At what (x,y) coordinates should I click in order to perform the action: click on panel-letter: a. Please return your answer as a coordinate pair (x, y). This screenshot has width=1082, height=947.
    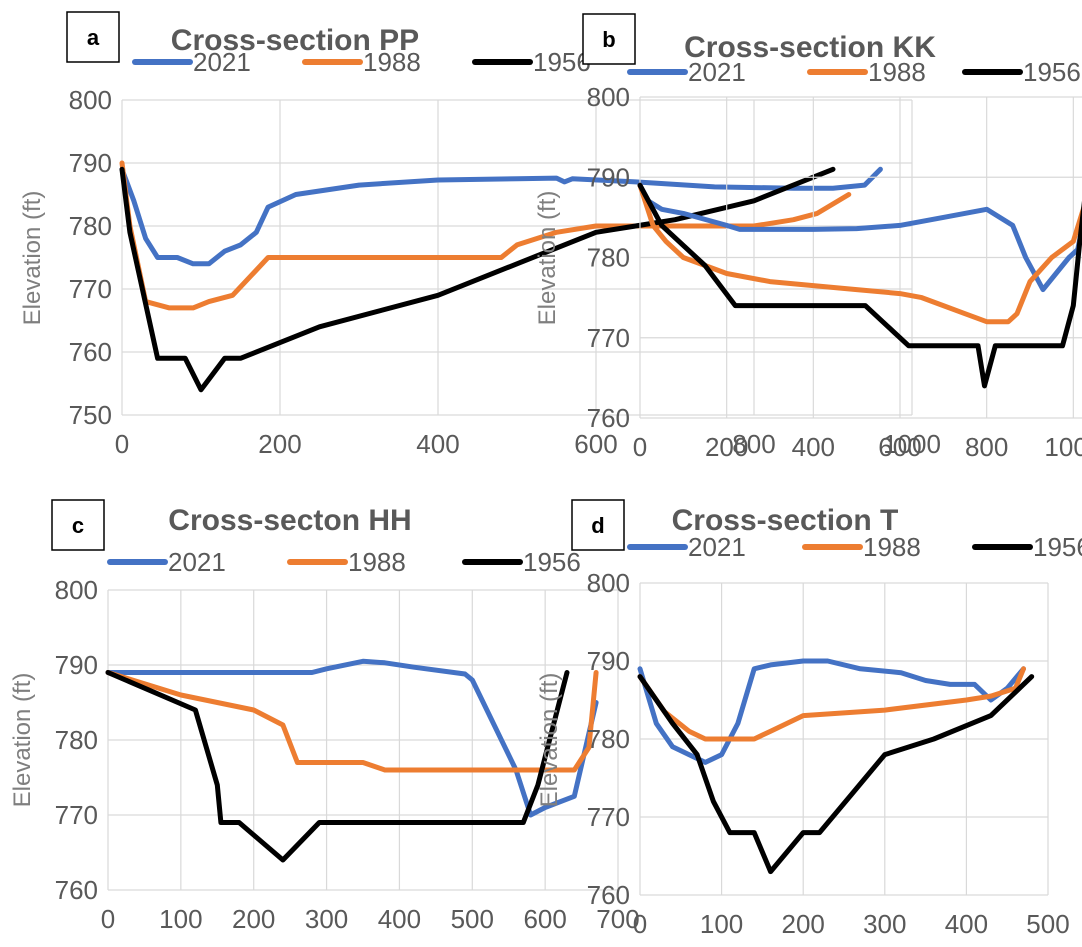
    Looking at the image, I should click on (93, 37).